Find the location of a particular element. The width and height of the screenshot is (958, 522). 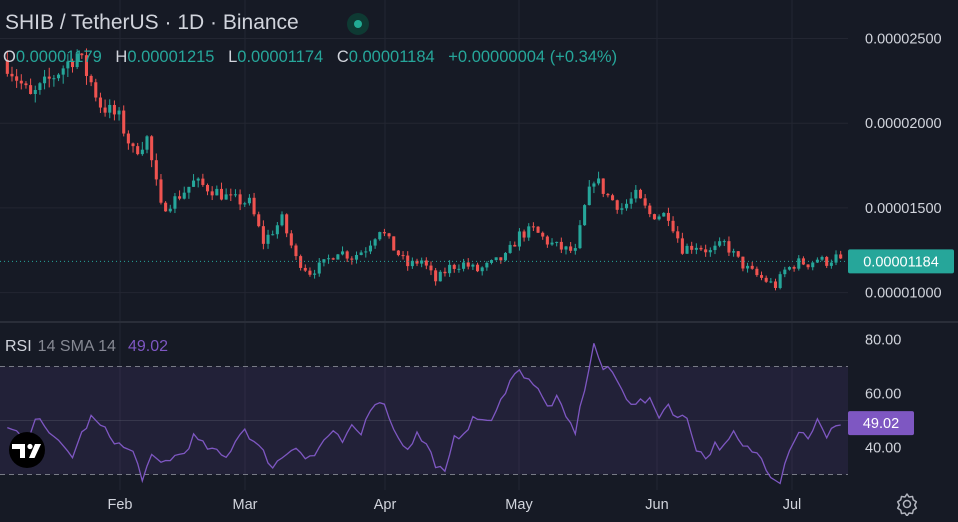

low-value: 0.00001174 is located at coordinates (280, 57).